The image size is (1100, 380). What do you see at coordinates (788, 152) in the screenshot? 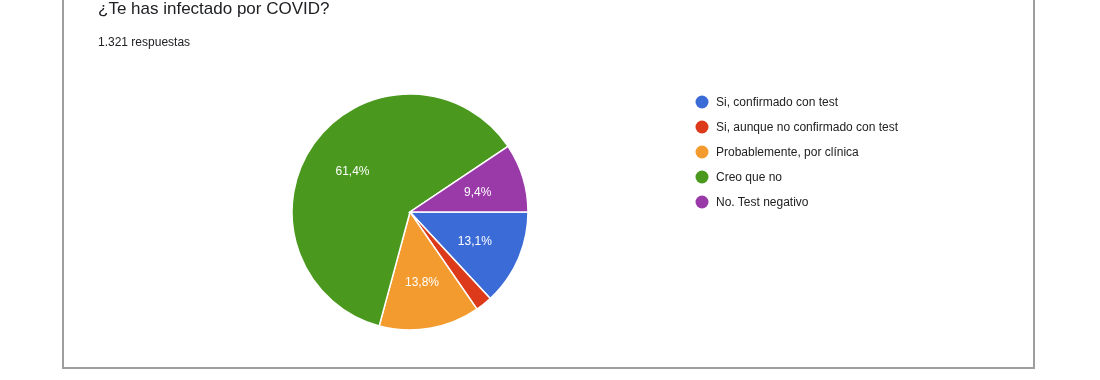
I see `legend-label: Probablemente, por clínica` at bounding box center [788, 152].